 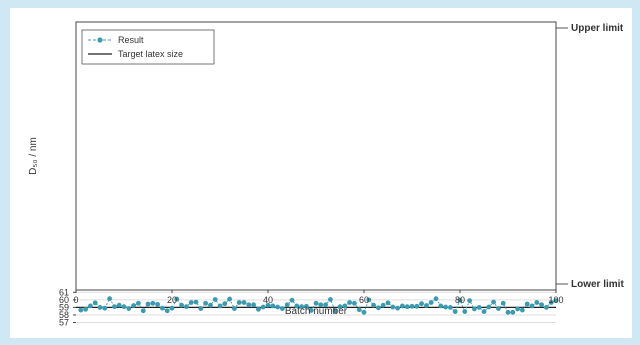 What do you see at coordinates (364, 300) in the screenshot?
I see `x-tick-label: 60` at bounding box center [364, 300].